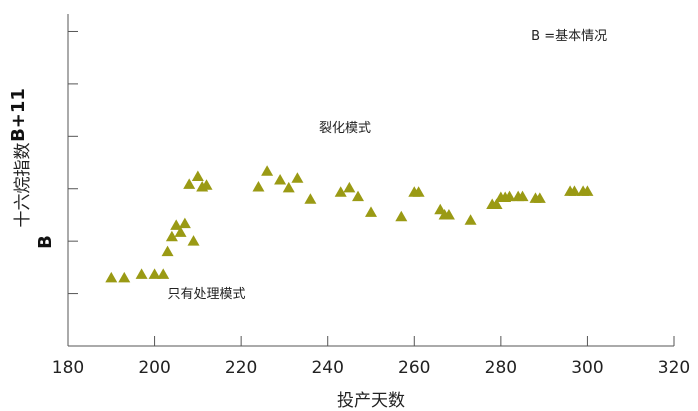  What do you see at coordinates (18, 115) in the screenshot?
I see `y-axis-label-b11: B+11` at bounding box center [18, 115].